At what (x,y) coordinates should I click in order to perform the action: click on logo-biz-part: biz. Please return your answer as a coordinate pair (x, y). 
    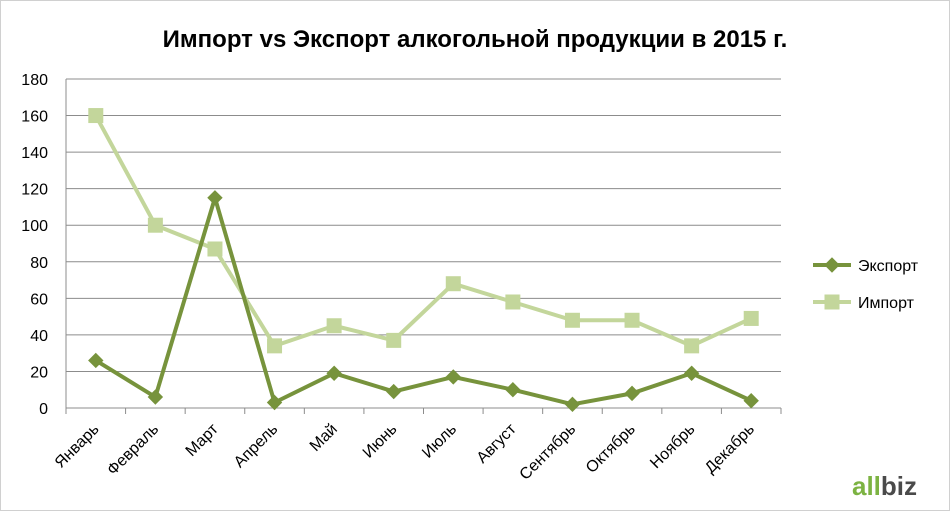
    Looking at the image, I should click on (899, 486).